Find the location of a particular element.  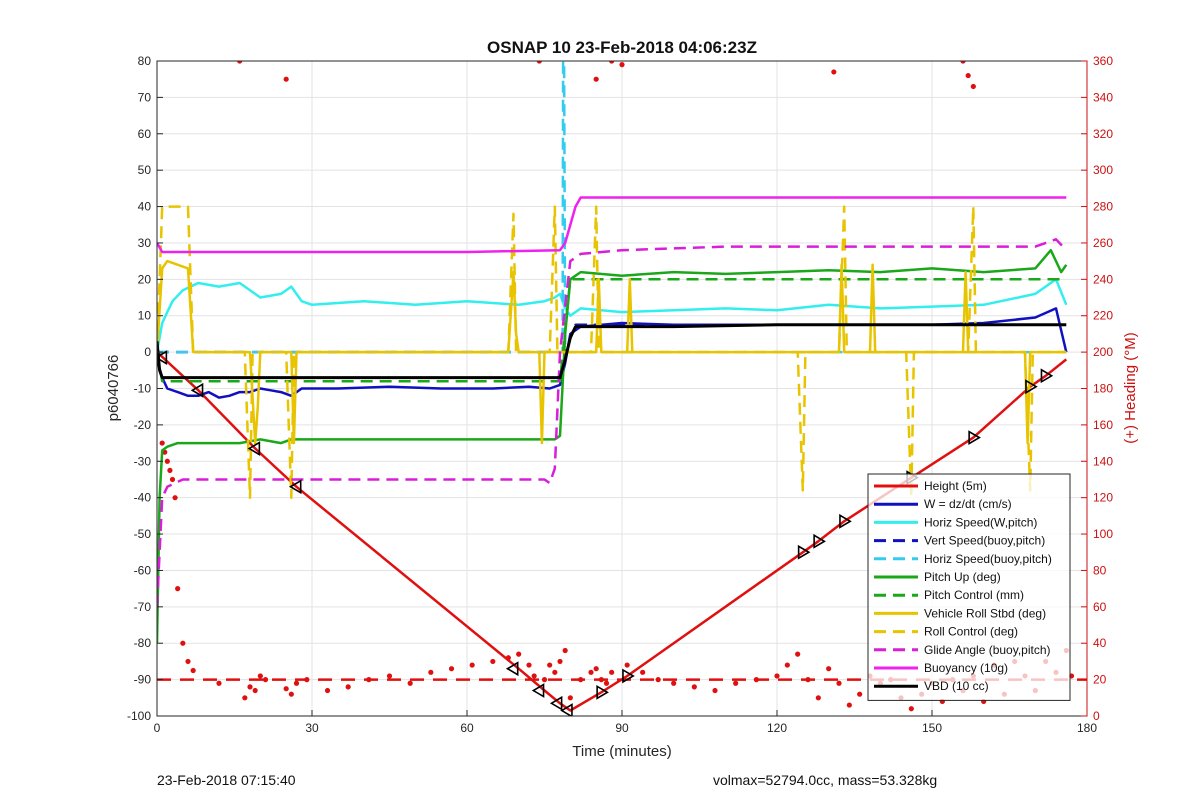

y2-tick-label: 60 is located at coordinates (1100, 607).